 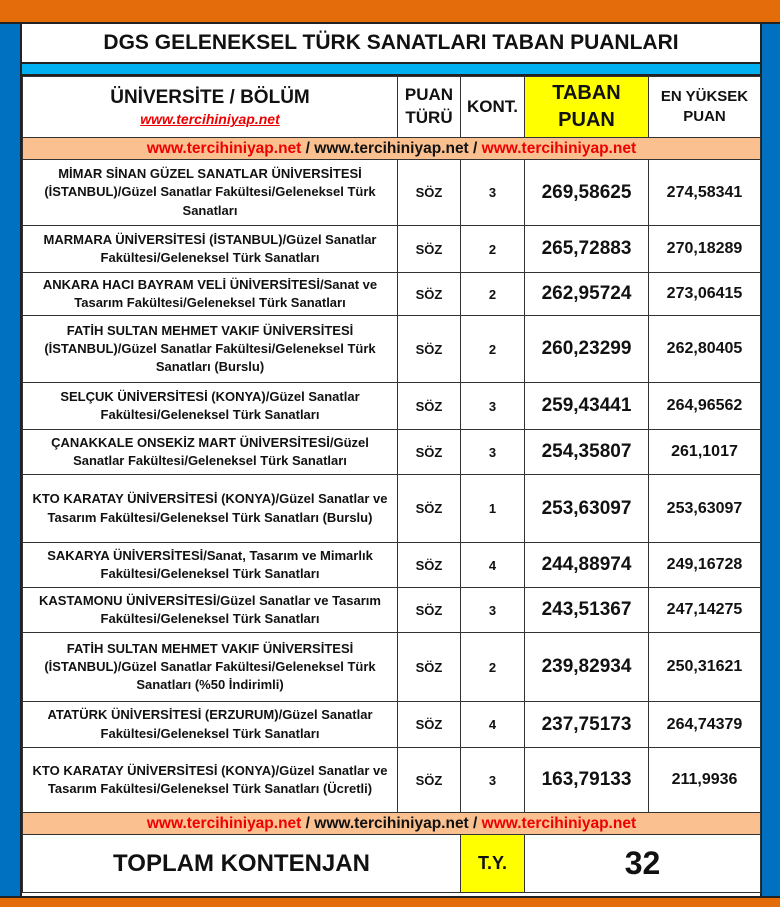 I want to click on total-label: TOPLAM KONTENJAN, so click(x=241, y=863).